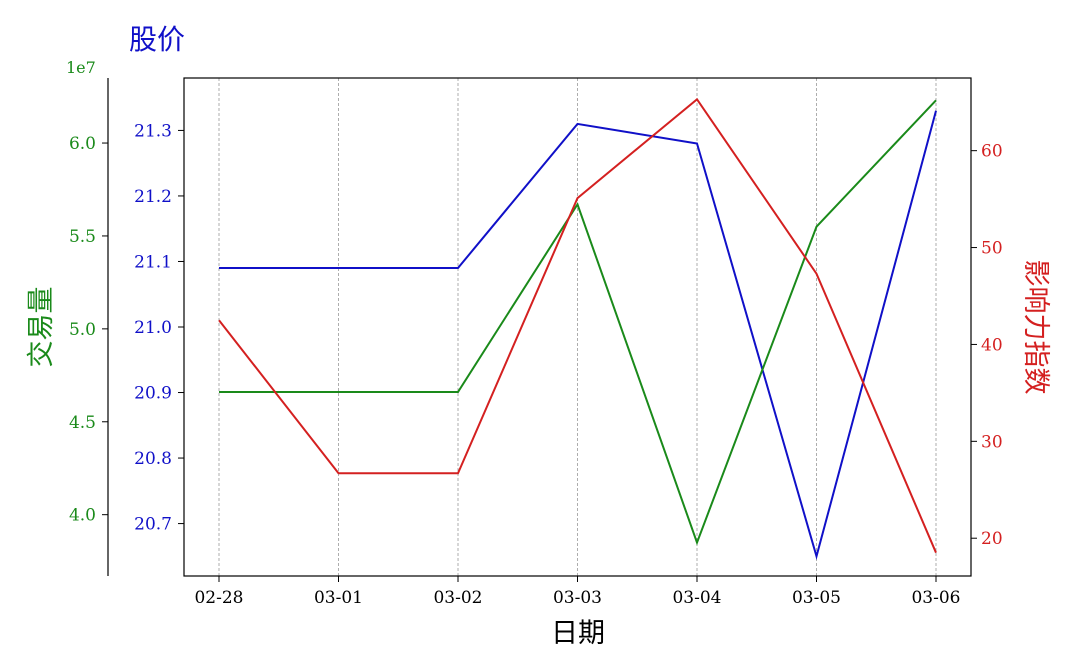 This screenshot has width=1080, height=648. I want to click on influence-axis-ticks: 20 30 40 50 60, so click(987, 345).